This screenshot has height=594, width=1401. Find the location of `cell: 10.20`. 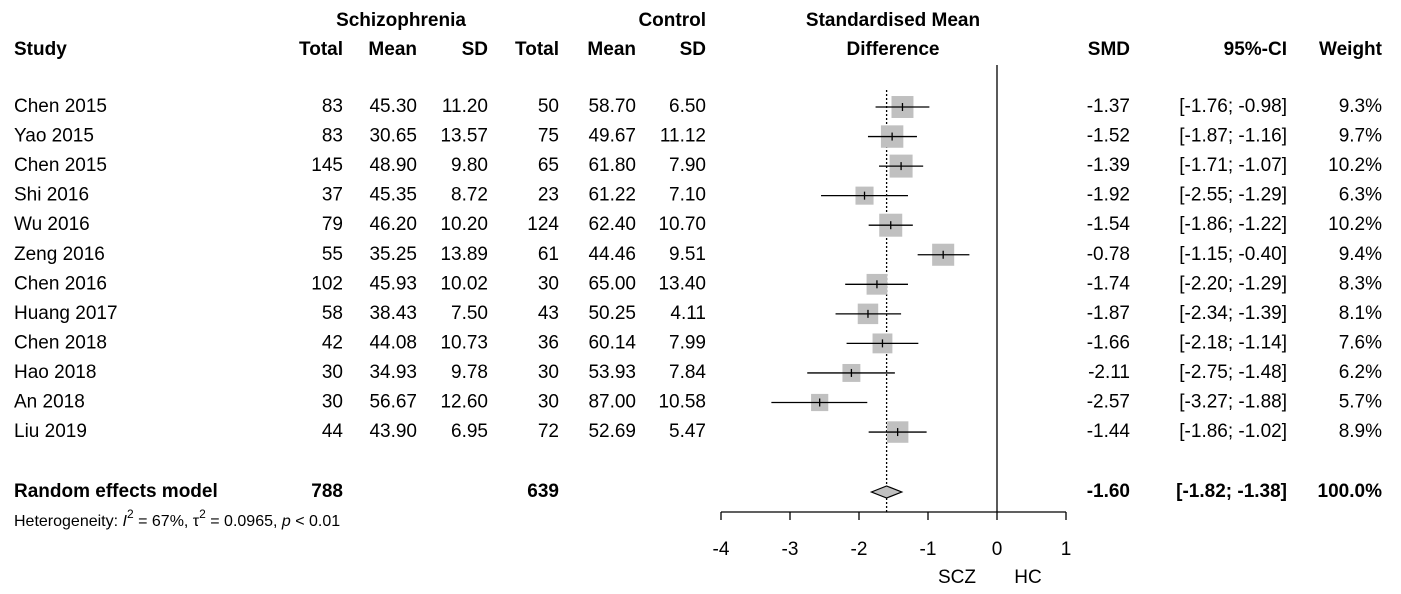

cell: 10.20 is located at coordinates (464, 224).